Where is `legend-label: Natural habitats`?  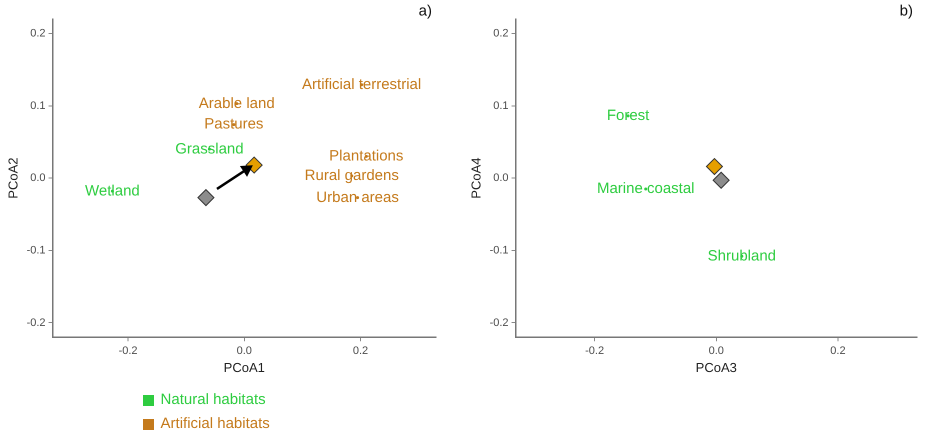 legend-label: Natural habitats is located at coordinates (213, 400).